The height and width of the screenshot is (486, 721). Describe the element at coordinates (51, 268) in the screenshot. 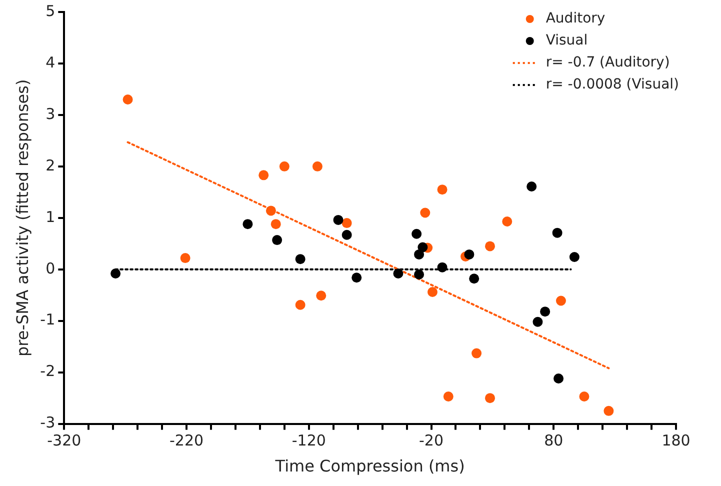

I see `y-tick-label: 0` at that location.